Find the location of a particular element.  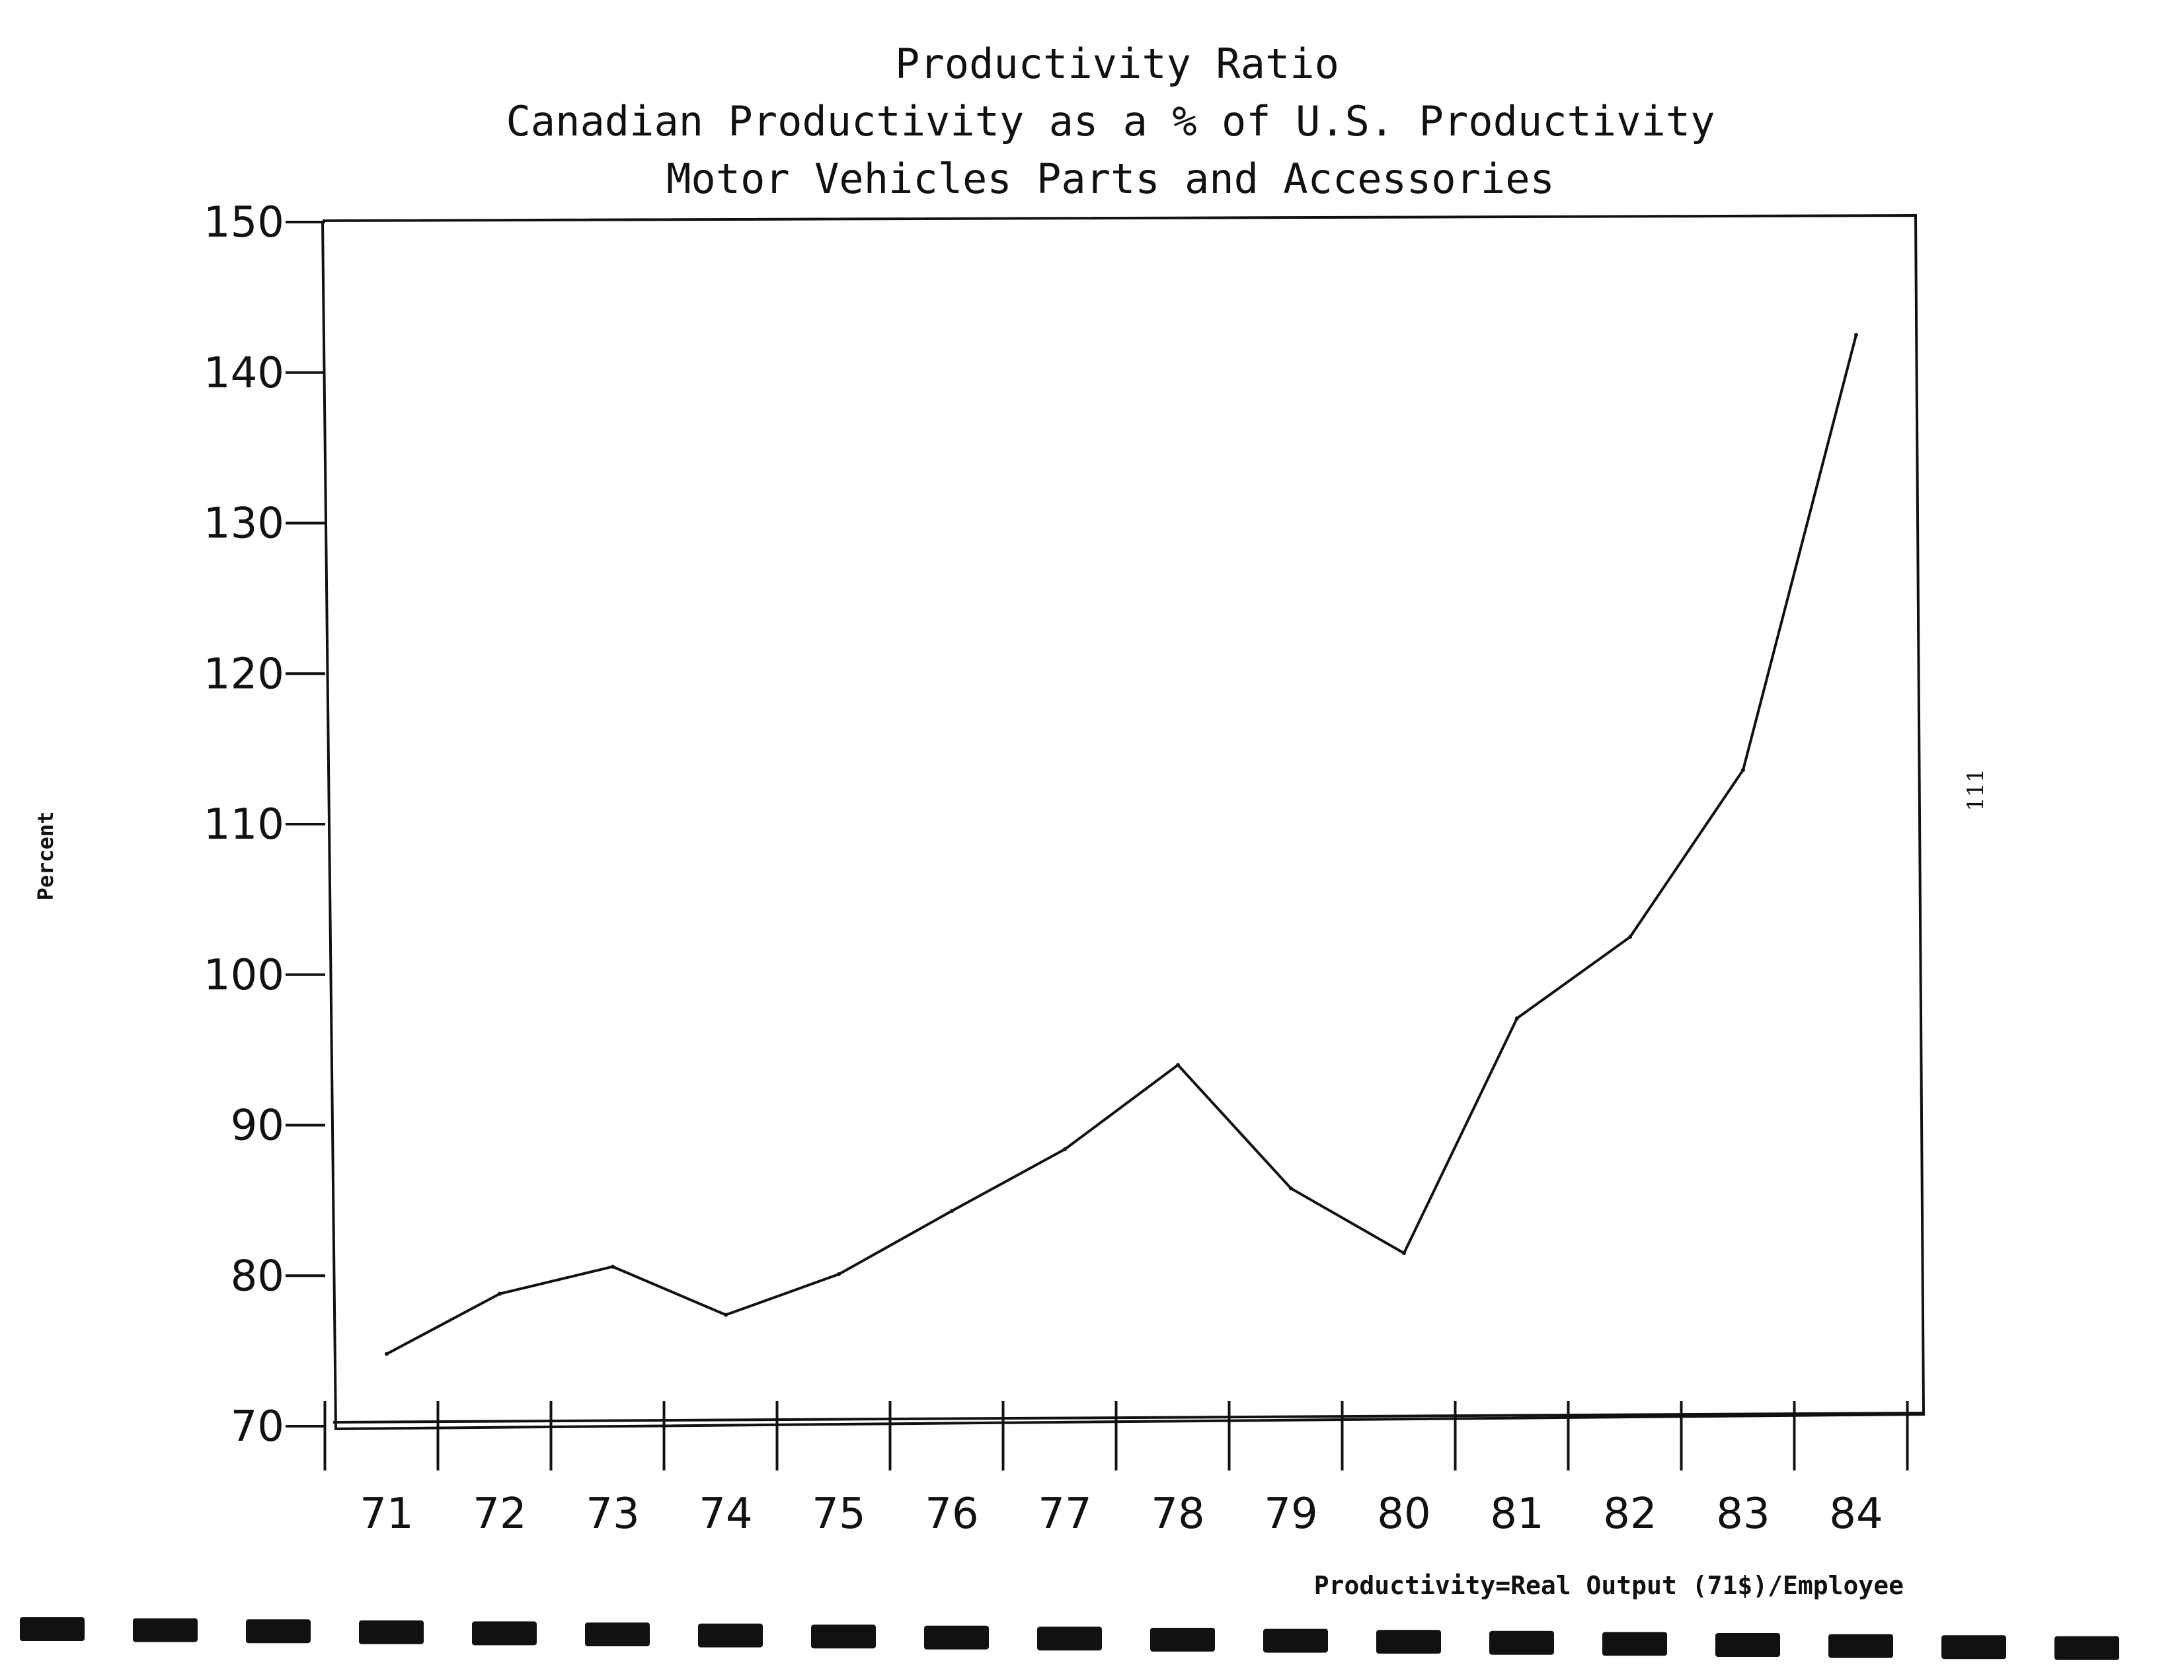

chart-subtitle-2: Motor Vehicles Parts and Accessories is located at coordinates (1110, 179).